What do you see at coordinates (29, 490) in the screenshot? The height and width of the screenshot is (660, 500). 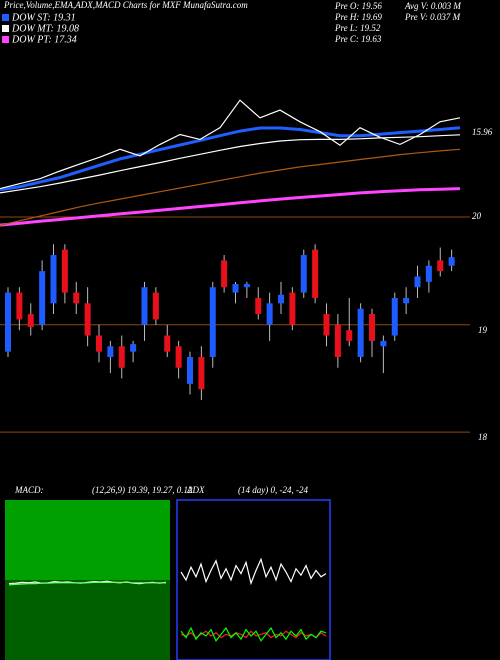 I see `panel-title: MACD:` at bounding box center [29, 490].